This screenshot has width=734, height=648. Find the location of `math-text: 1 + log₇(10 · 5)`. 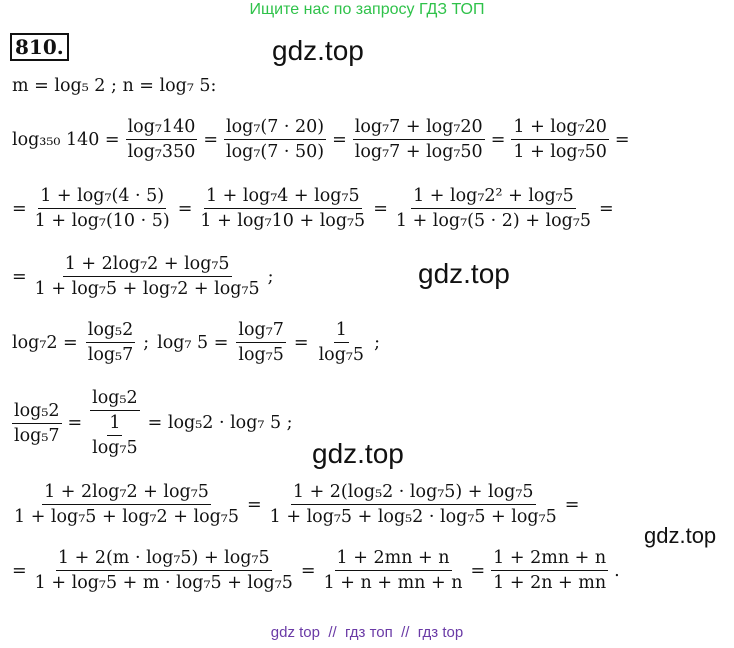

math-text: 1 + log₇(10 · 5) is located at coordinates (102, 221).